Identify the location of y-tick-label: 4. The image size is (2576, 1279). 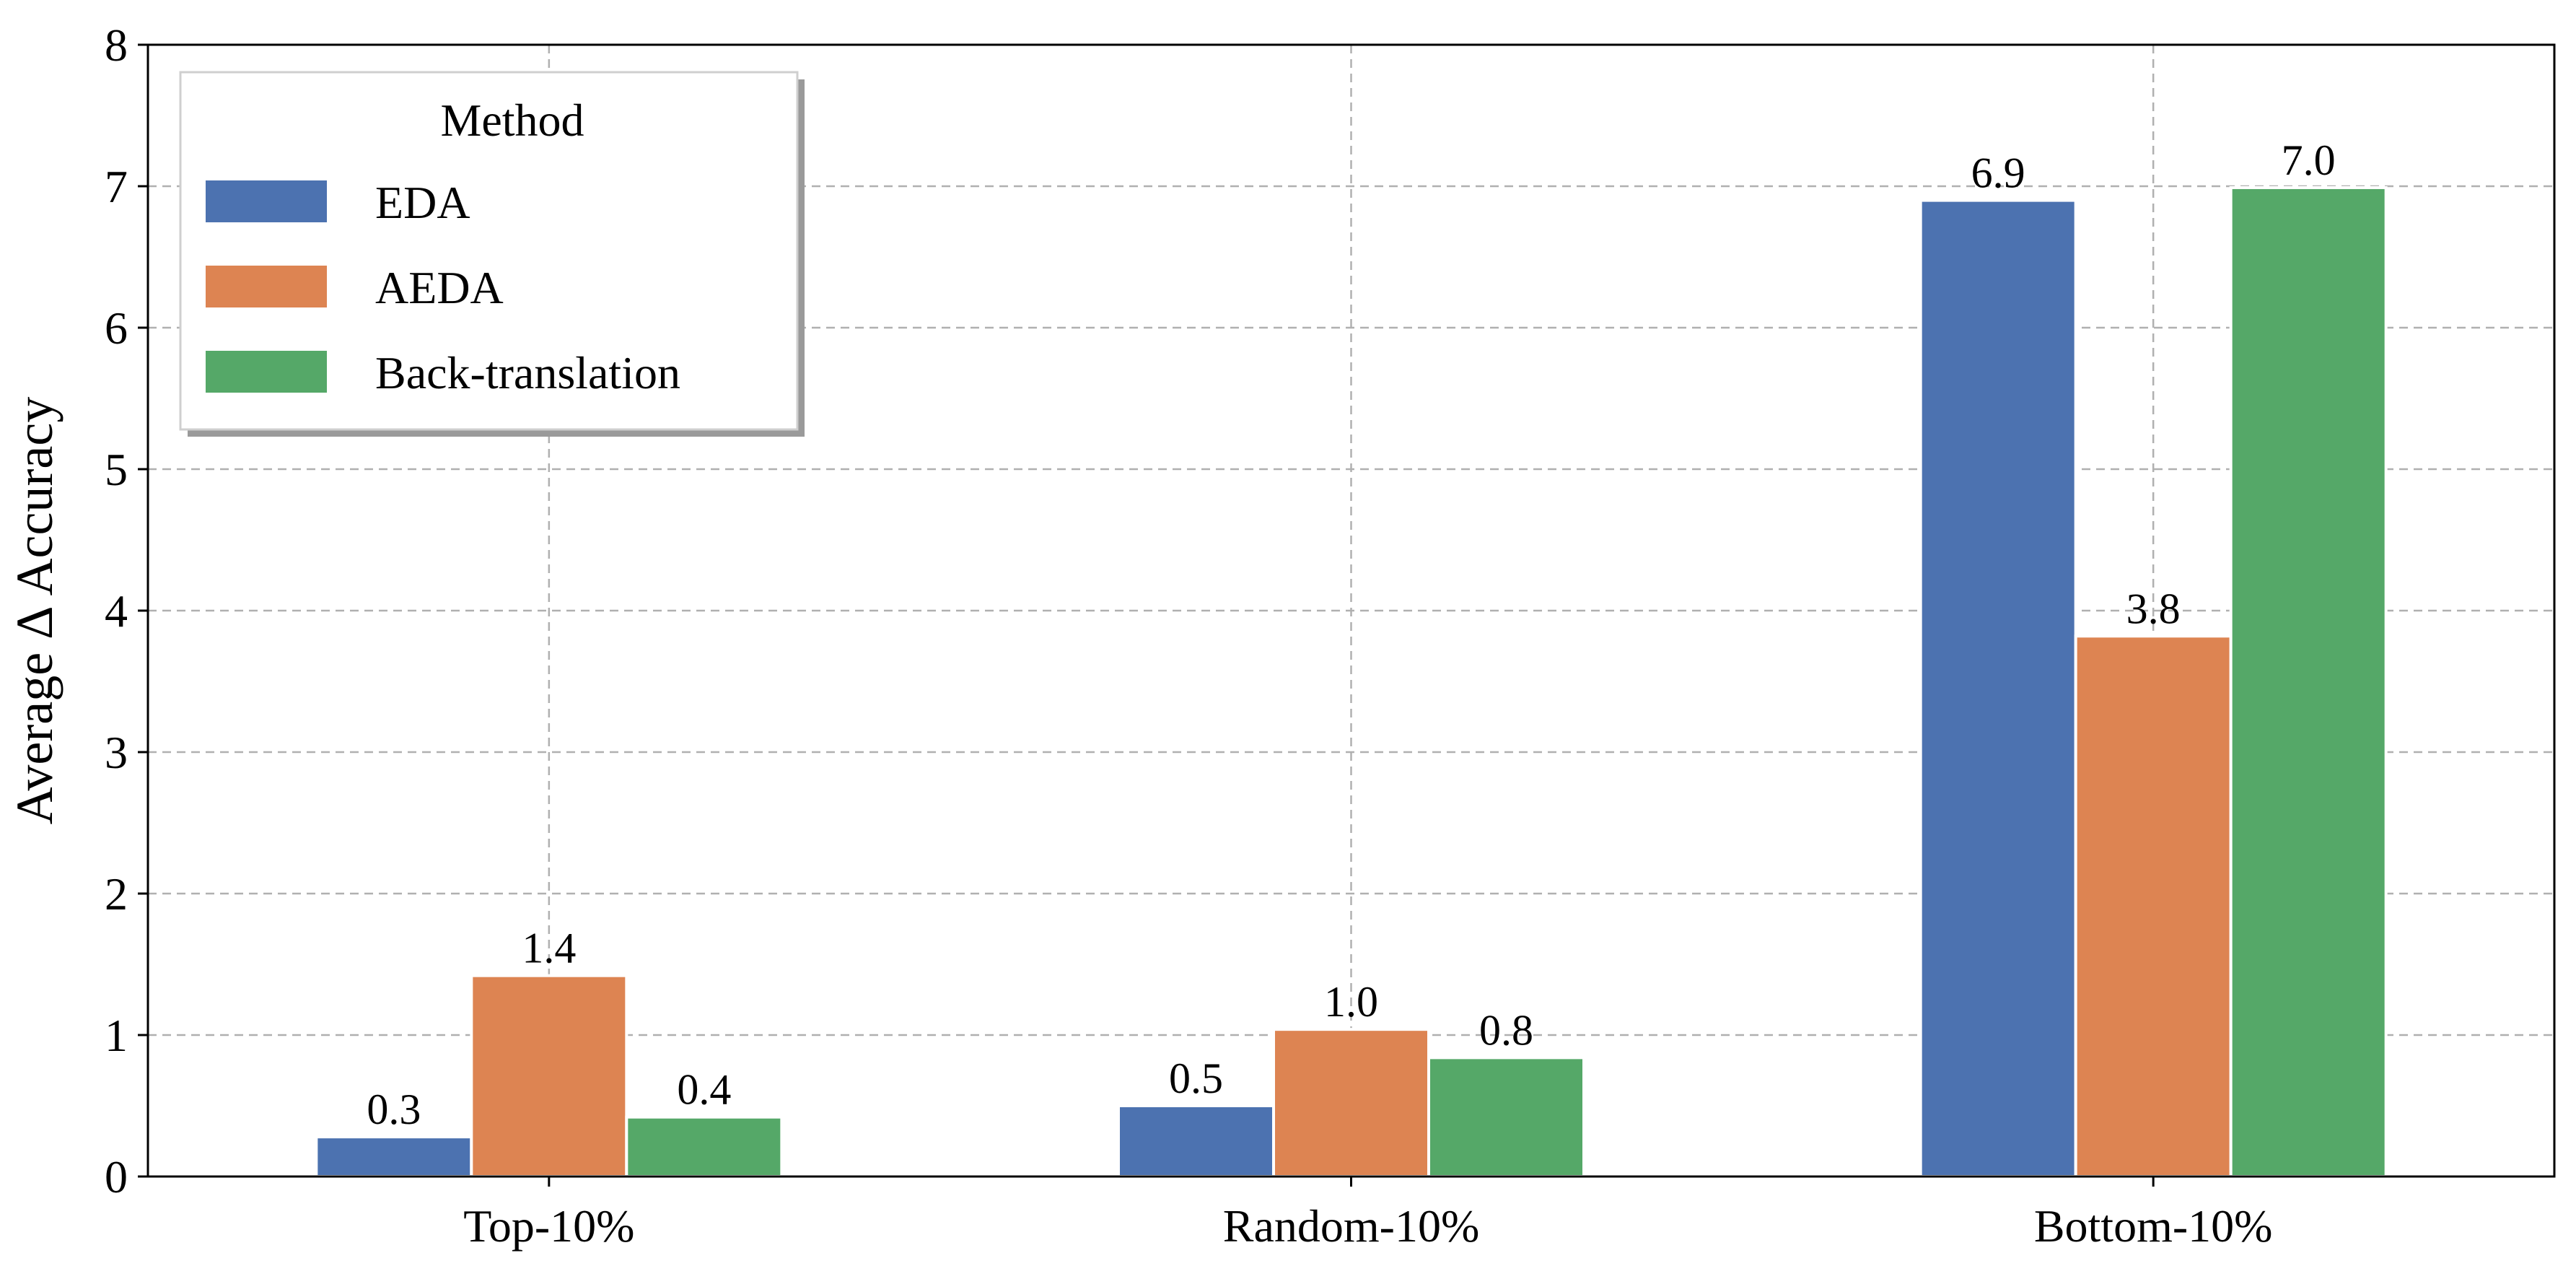
(116, 611).